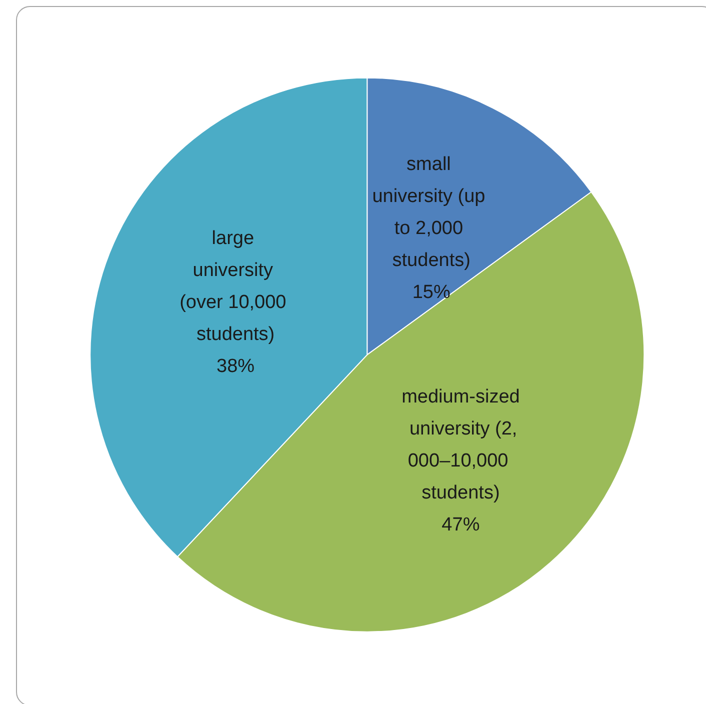  Describe the element at coordinates (235, 367) in the screenshot. I see `data-label: 38%` at that location.